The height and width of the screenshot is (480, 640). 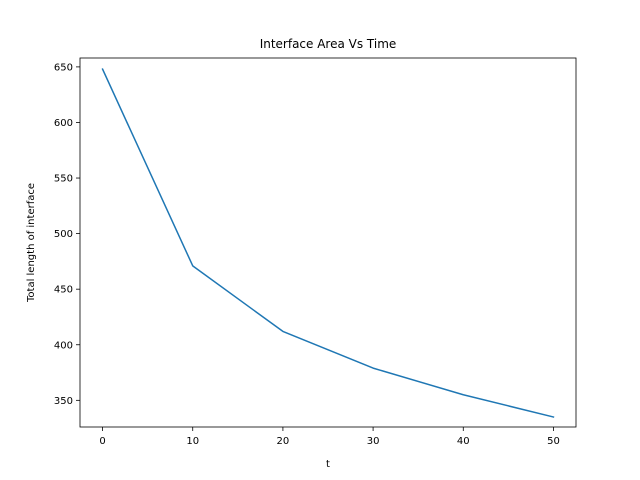 What do you see at coordinates (63, 290) in the screenshot?
I see `y-tick-label: 450` at bounding box center [63, 290].